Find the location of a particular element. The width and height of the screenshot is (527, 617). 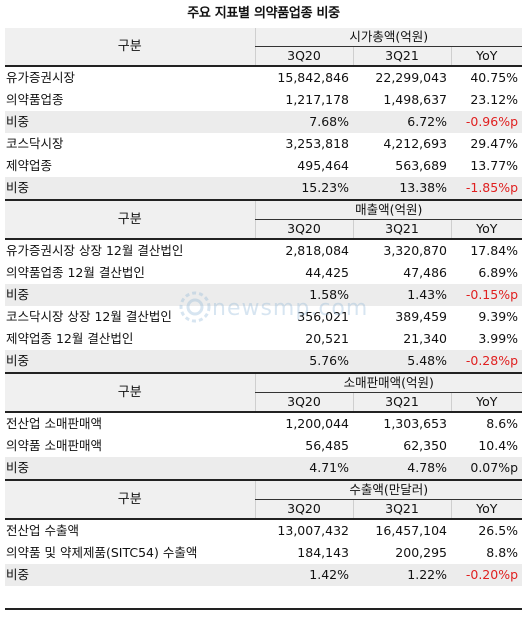

share-row: 비중 5.76% 5.48% -0.28%p is located at coordinates (264, 361).